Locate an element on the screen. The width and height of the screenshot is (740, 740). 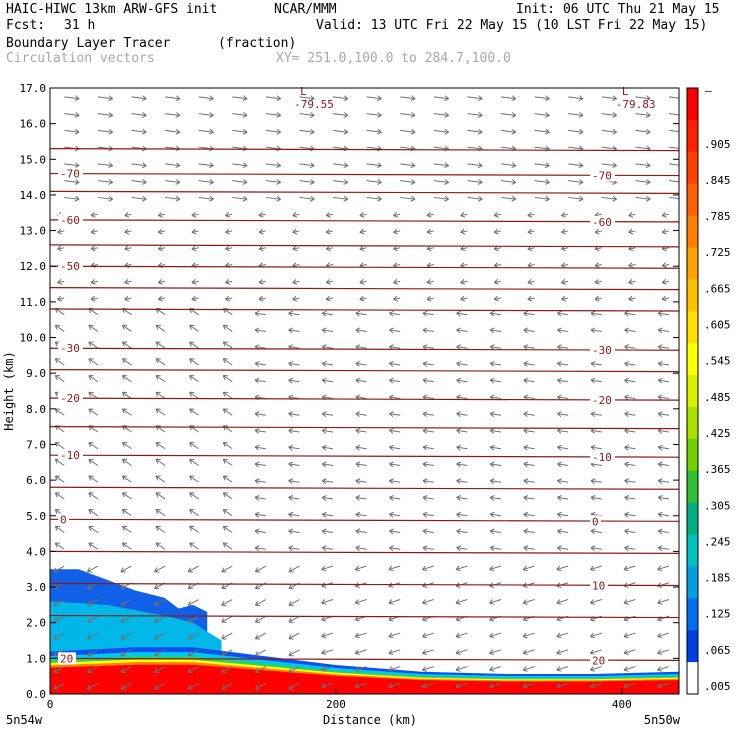
colorbar-label: .125 is located at coordinates (717, 614).